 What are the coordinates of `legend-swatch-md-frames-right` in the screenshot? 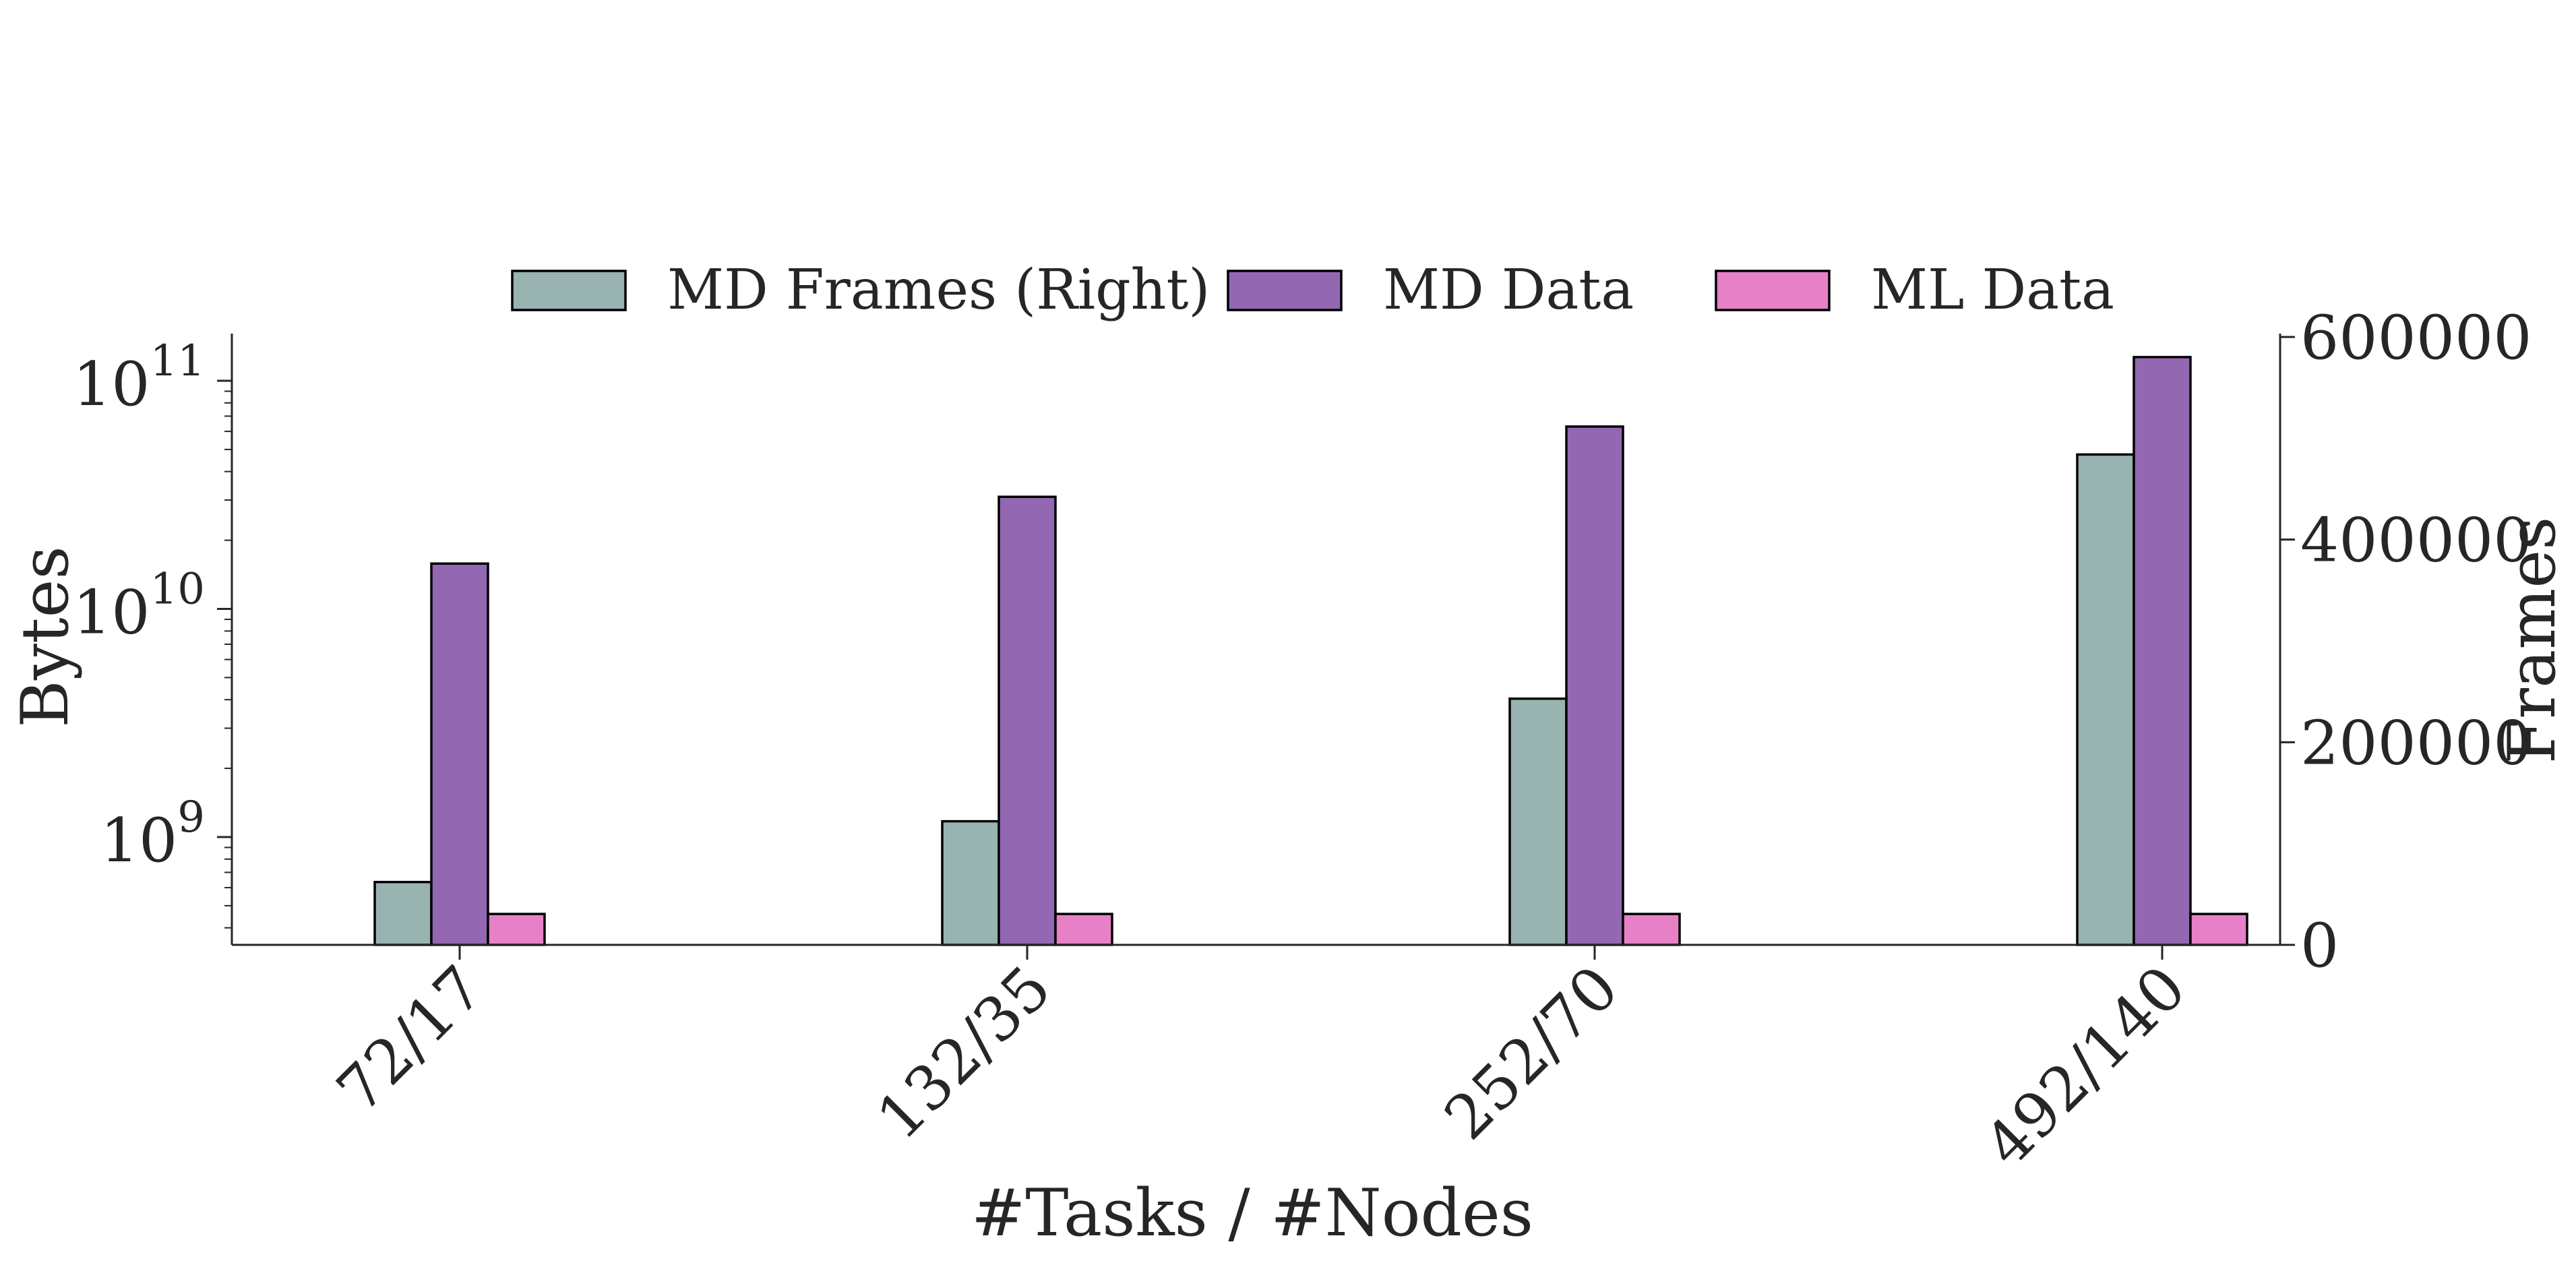 It's located at (569, 290).